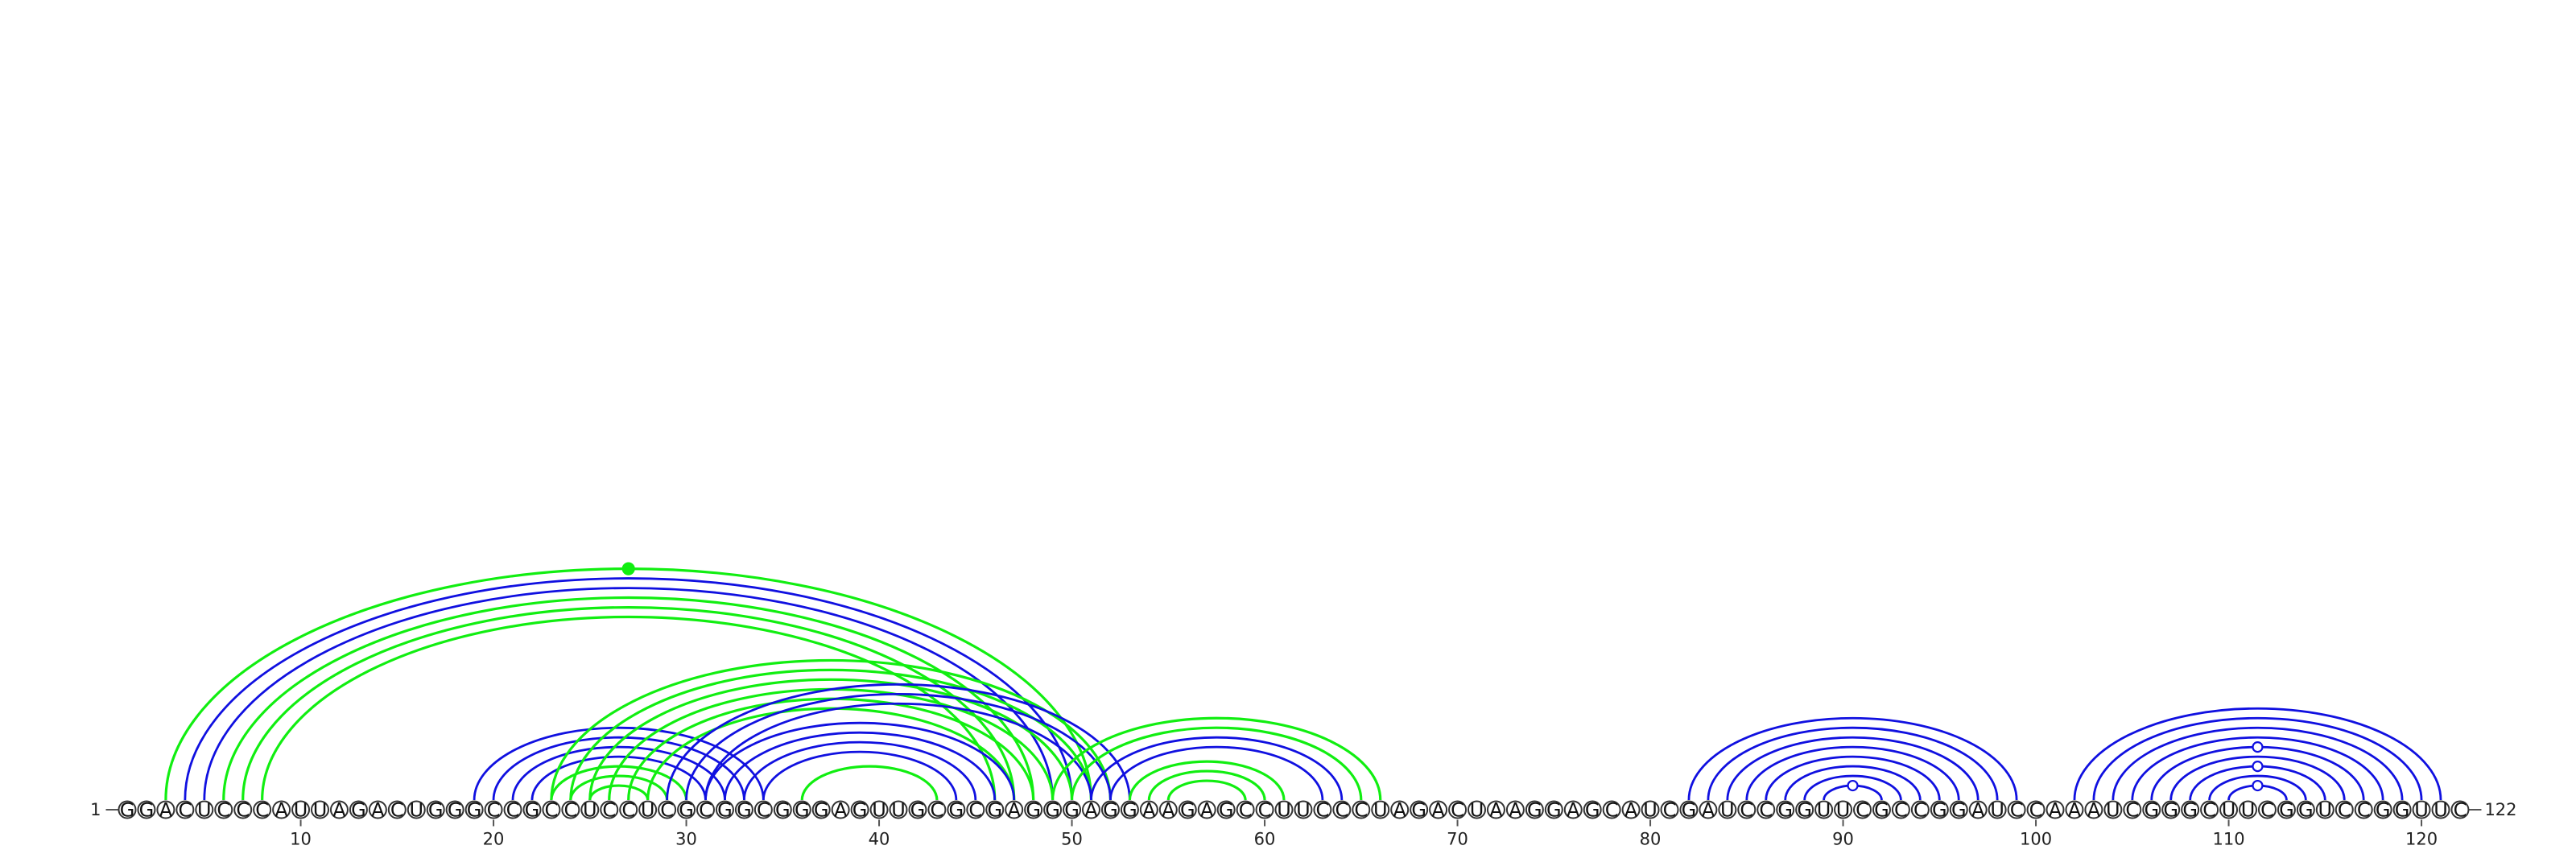 The image size is (2576, 858). I want to click on sequence-end-label: 122, so click(2500, 809).